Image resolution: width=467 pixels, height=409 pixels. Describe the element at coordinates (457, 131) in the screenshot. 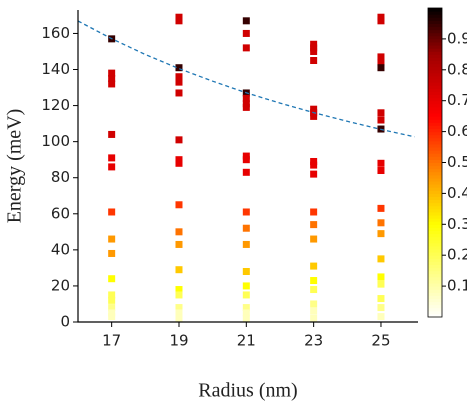

I see `colorbar-tick-label: 0.6` at that location.